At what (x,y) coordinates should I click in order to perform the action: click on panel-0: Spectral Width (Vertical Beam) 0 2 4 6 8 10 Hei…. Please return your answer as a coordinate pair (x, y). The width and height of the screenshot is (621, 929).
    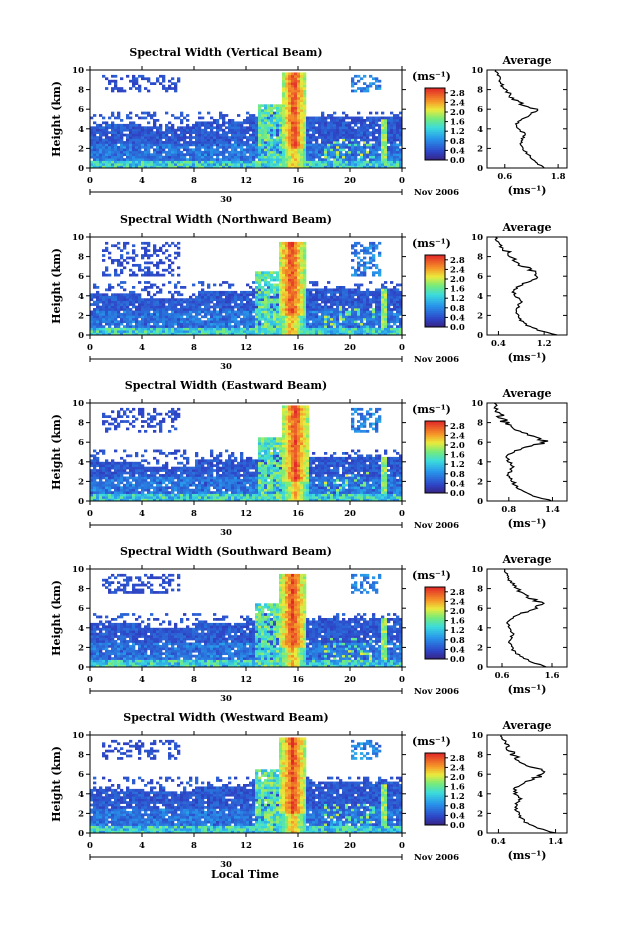
    Looking at the image, I should click on (309, 125).